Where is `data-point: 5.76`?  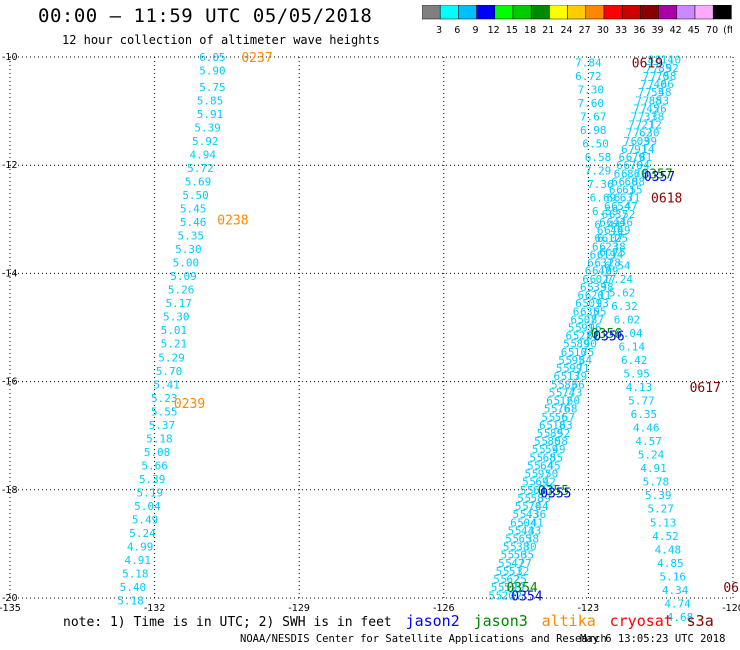 data-point: 5.76 is located at coordinates (557, 409).